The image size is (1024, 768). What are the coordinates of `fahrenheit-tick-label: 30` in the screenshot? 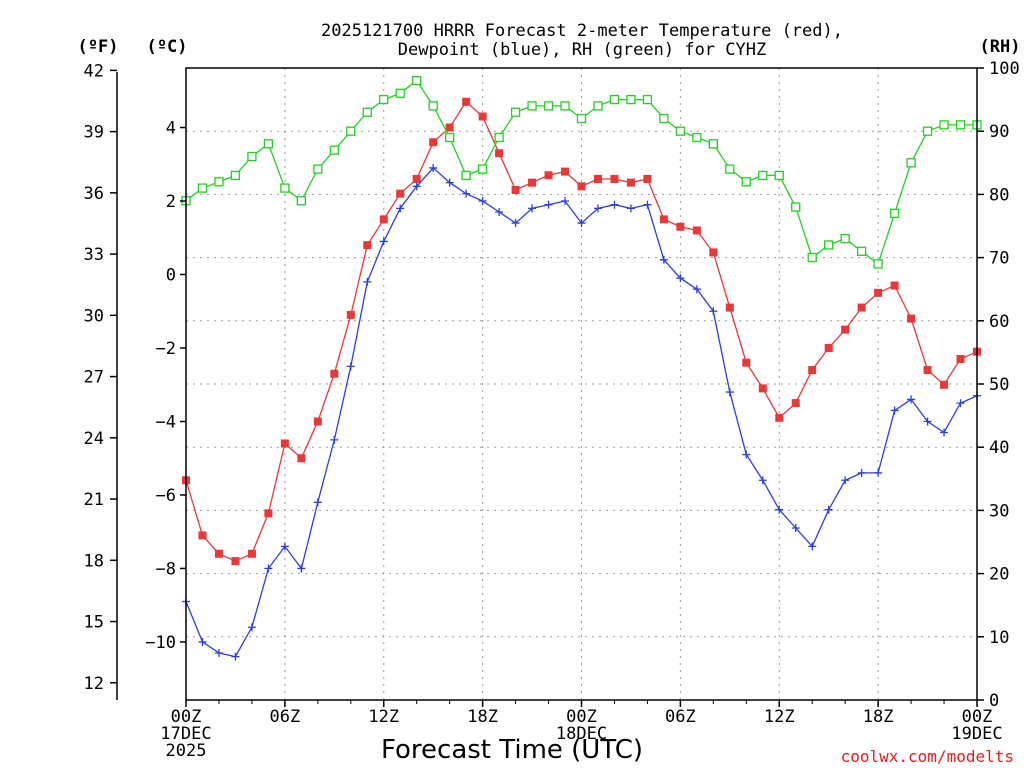 It's located at (94, 316).